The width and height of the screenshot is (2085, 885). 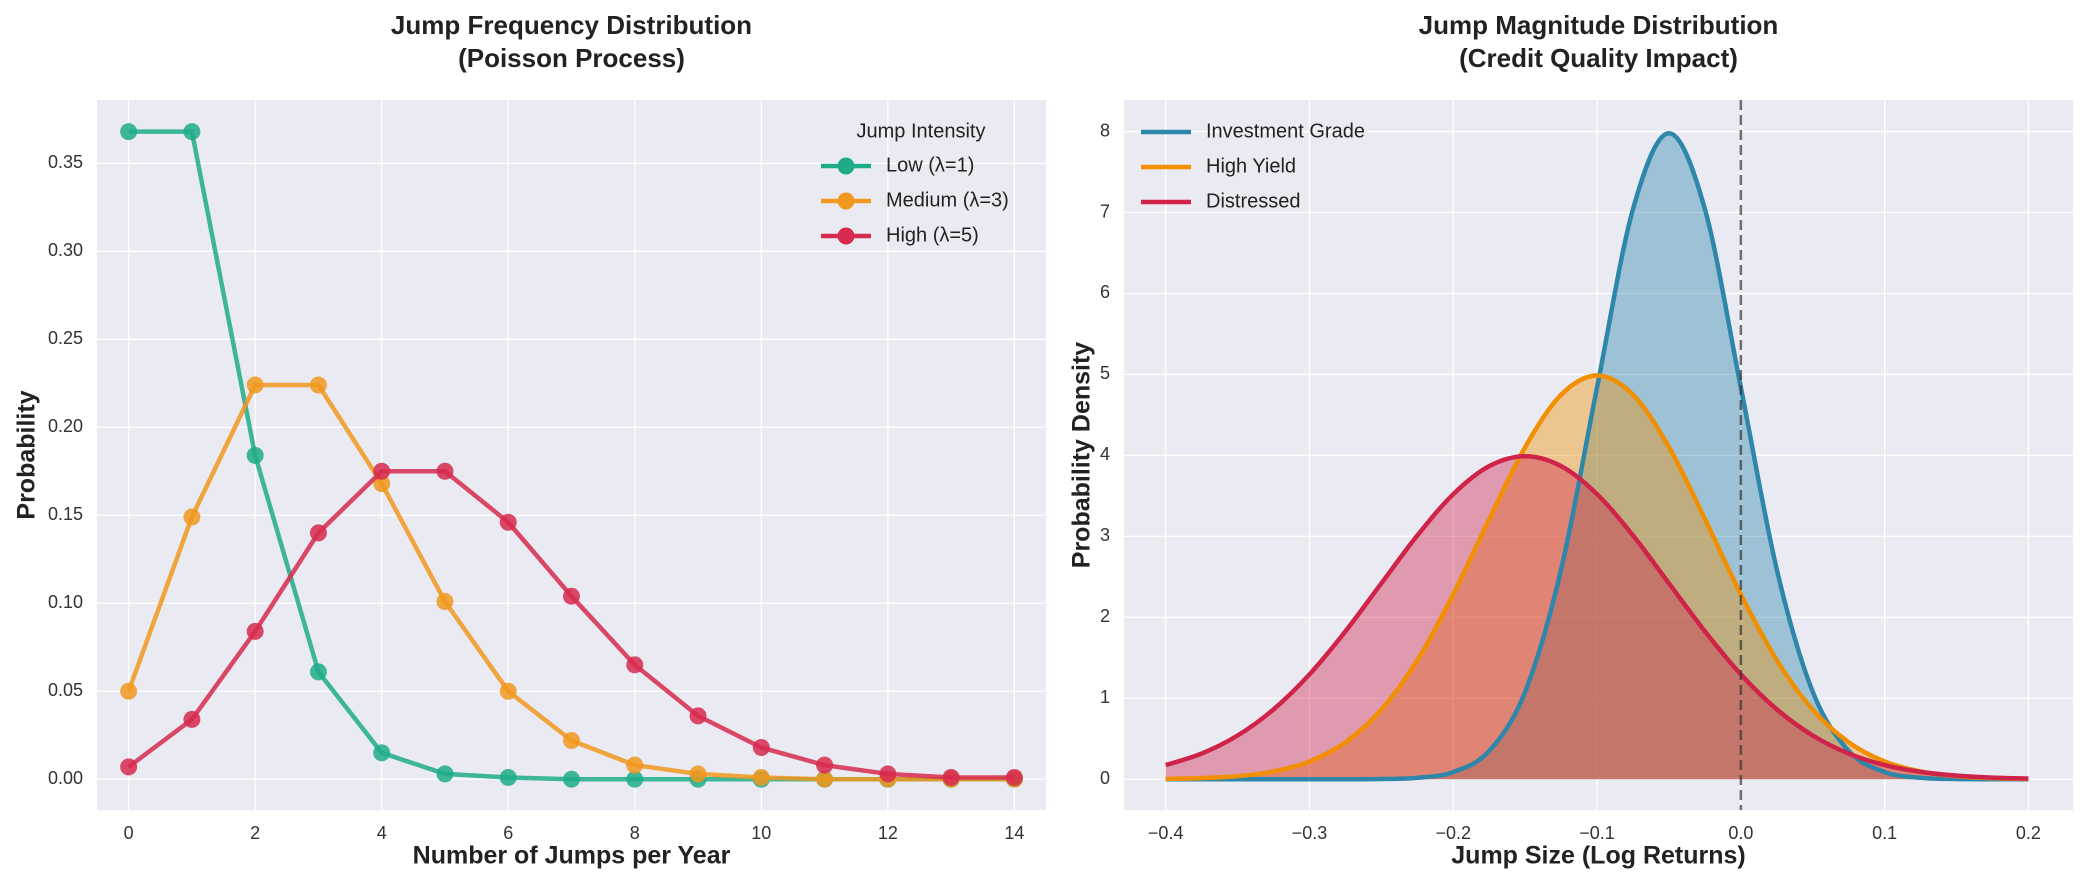 I want to click on chart-title: Jump Frequency Distribution, so click(x=571, y=25).